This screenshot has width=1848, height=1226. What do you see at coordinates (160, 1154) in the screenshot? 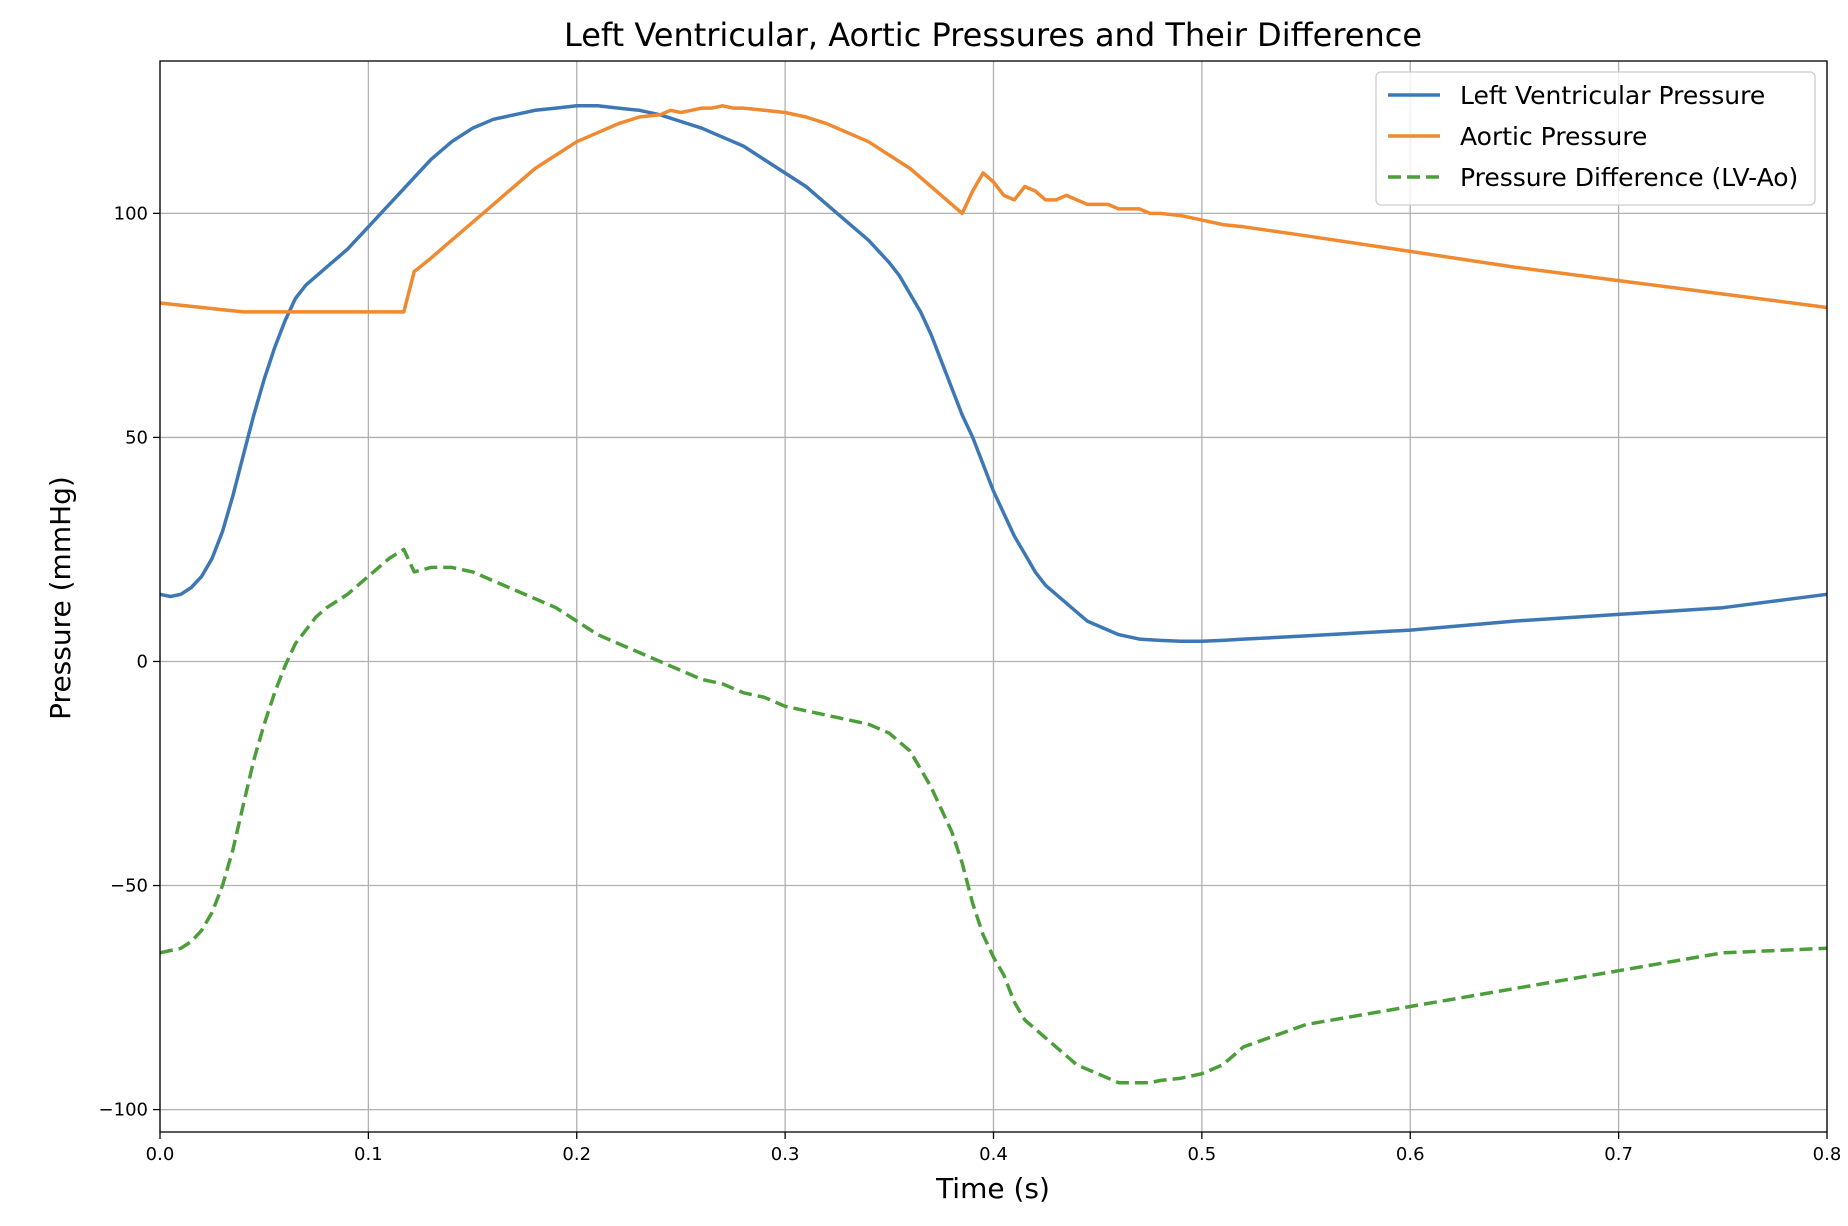
I see `x-tick-label: 0.0` at bounding box center [160, 1154].